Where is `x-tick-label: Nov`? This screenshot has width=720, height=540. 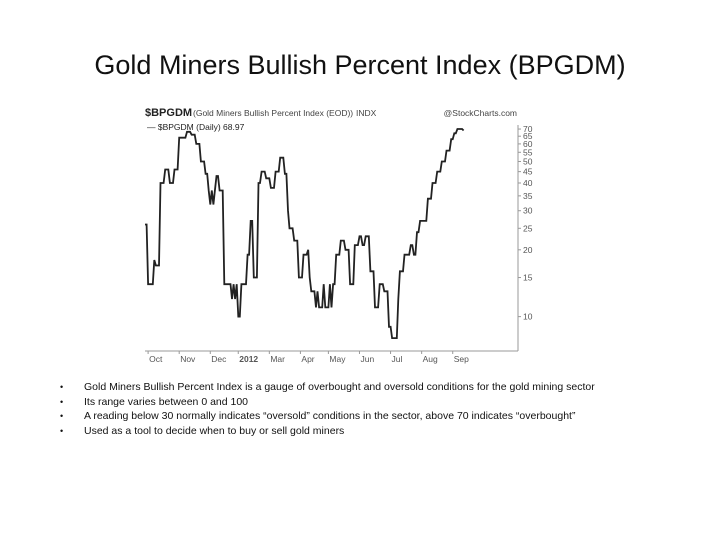
x-tick-label: Nov is located at coordinates (188, 359).